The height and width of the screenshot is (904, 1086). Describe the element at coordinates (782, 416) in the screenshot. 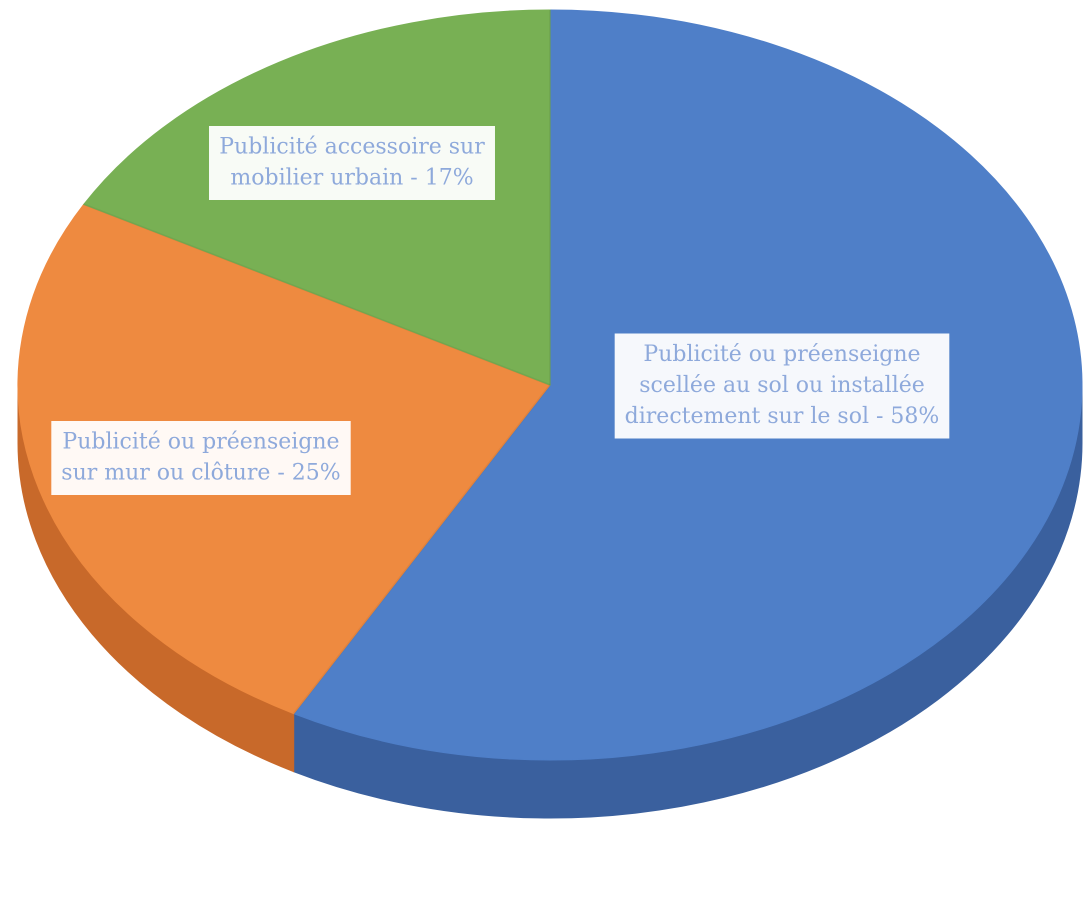

I see `pie-label-0-line-2: directement sur le sol - 58%` at that location.